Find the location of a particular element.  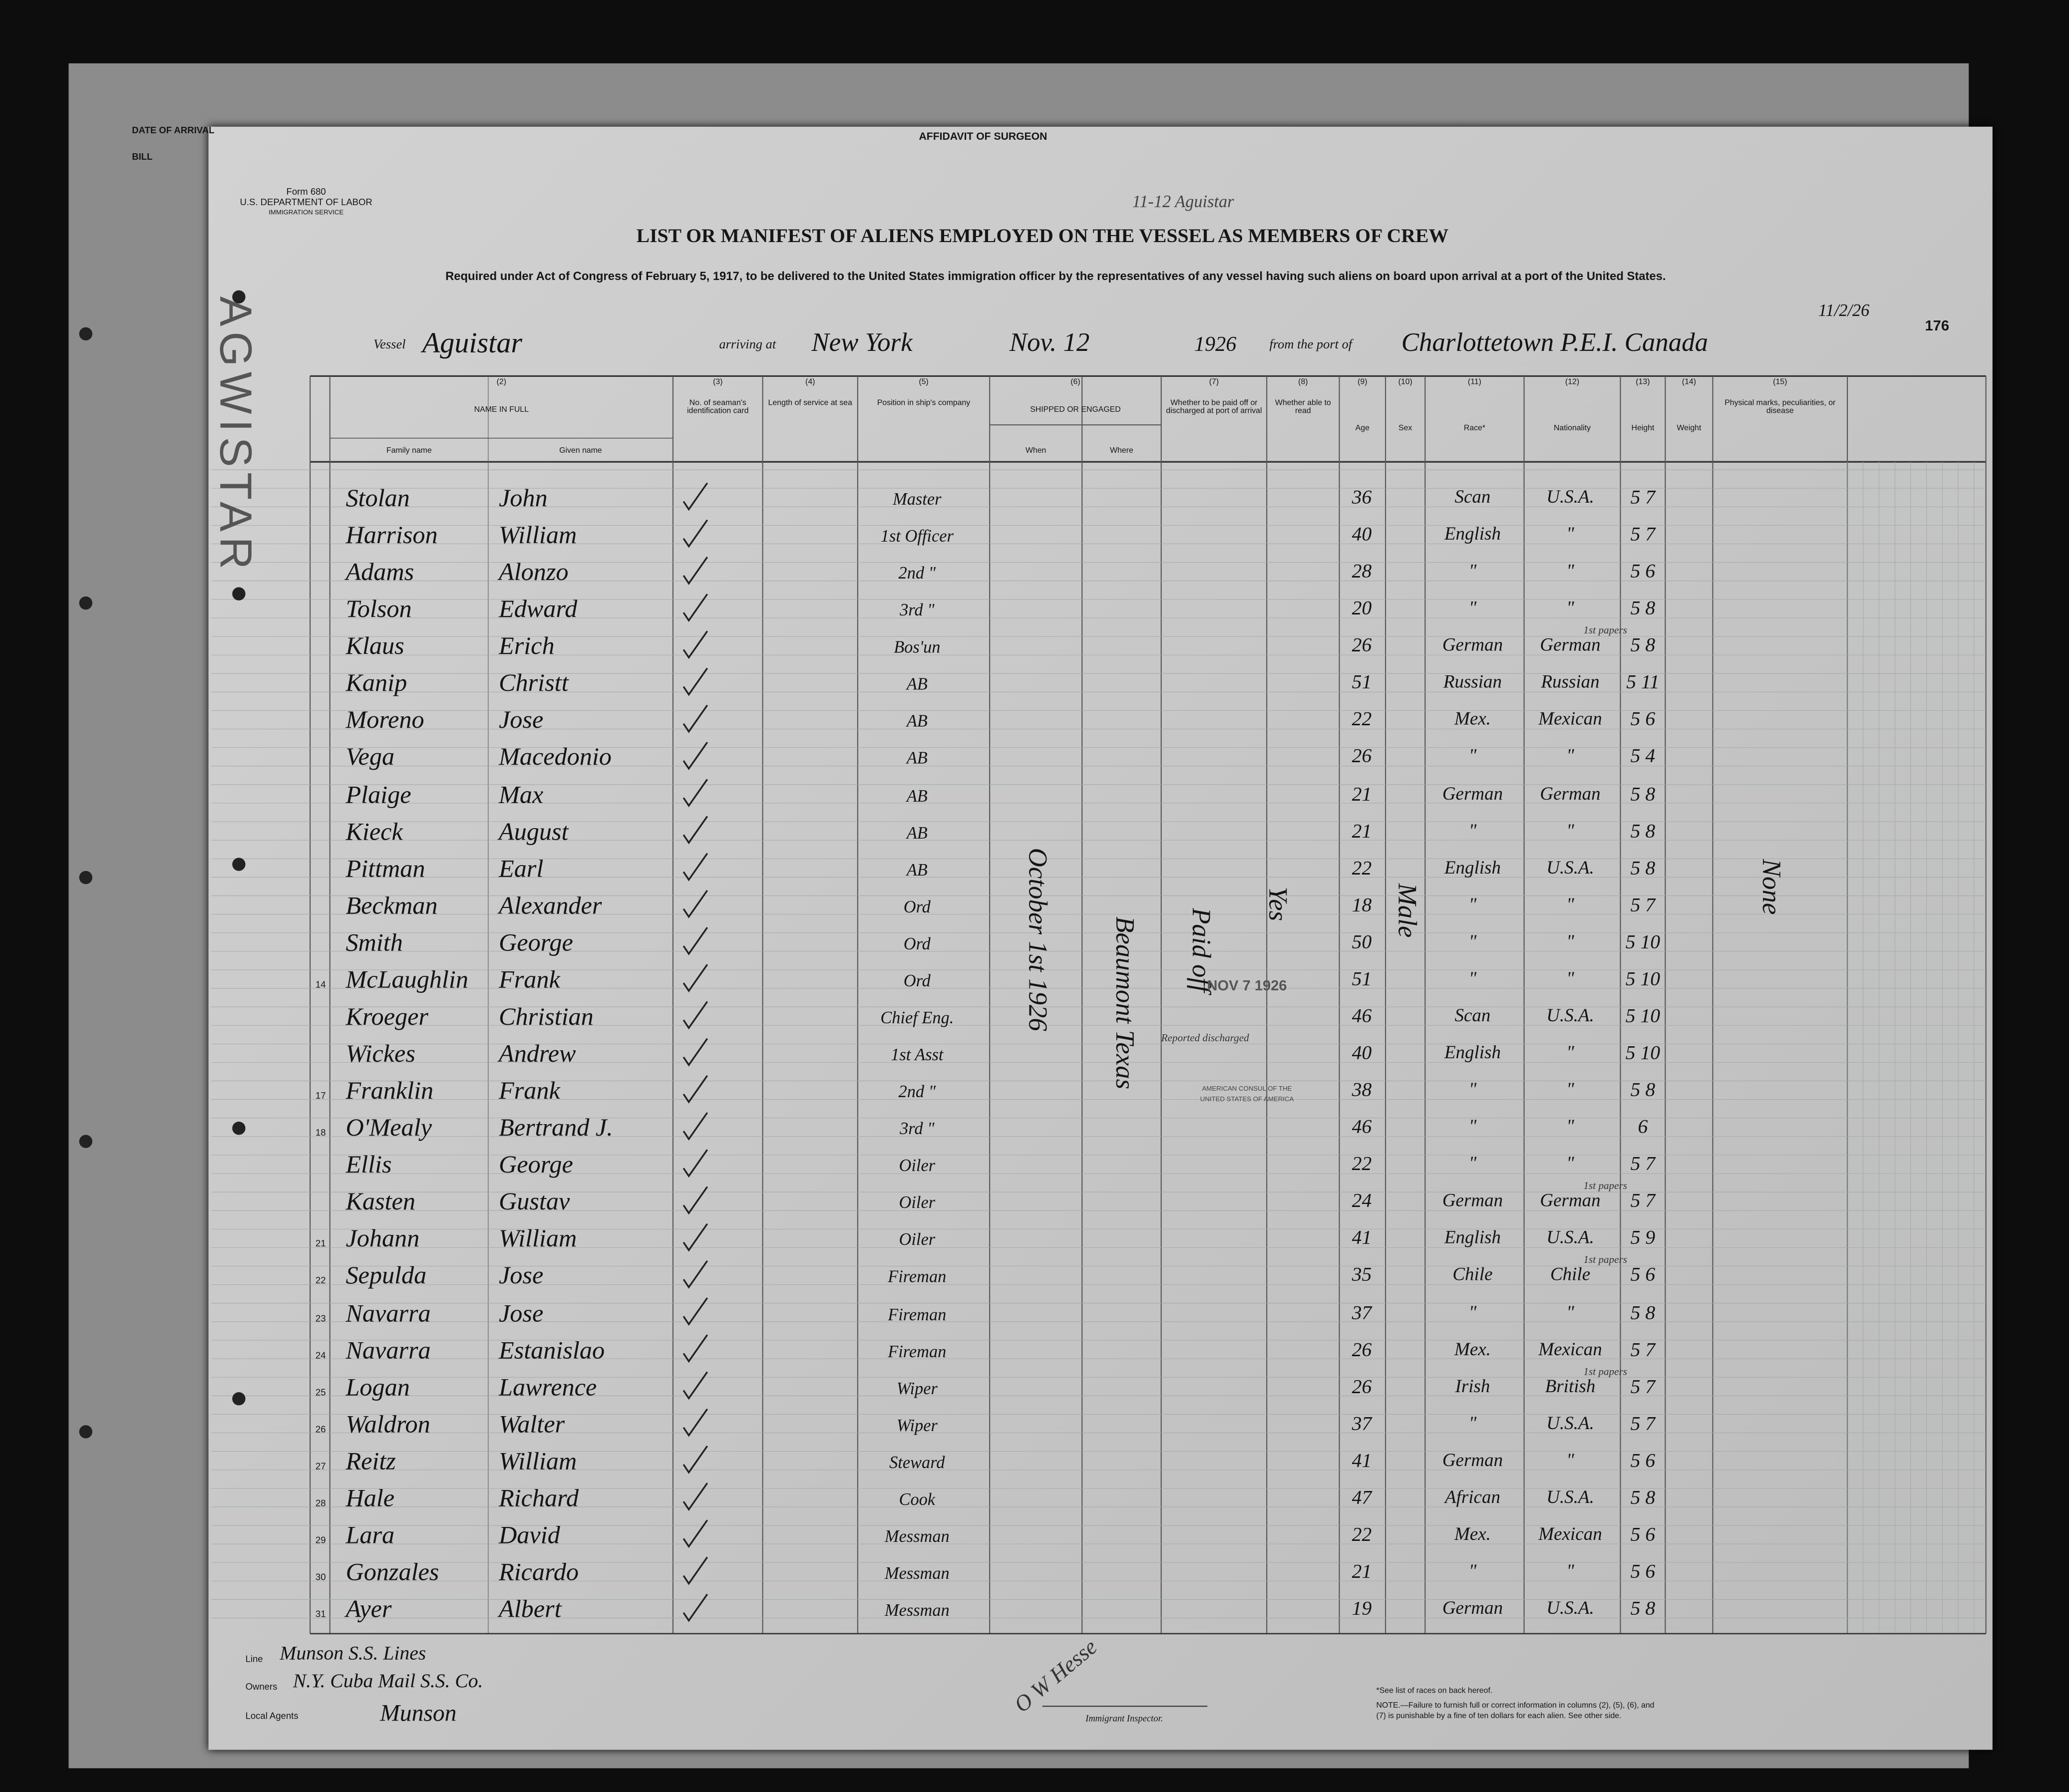

footnote: *See list of races on back hereof. is located at coordinates (1434, 1692).